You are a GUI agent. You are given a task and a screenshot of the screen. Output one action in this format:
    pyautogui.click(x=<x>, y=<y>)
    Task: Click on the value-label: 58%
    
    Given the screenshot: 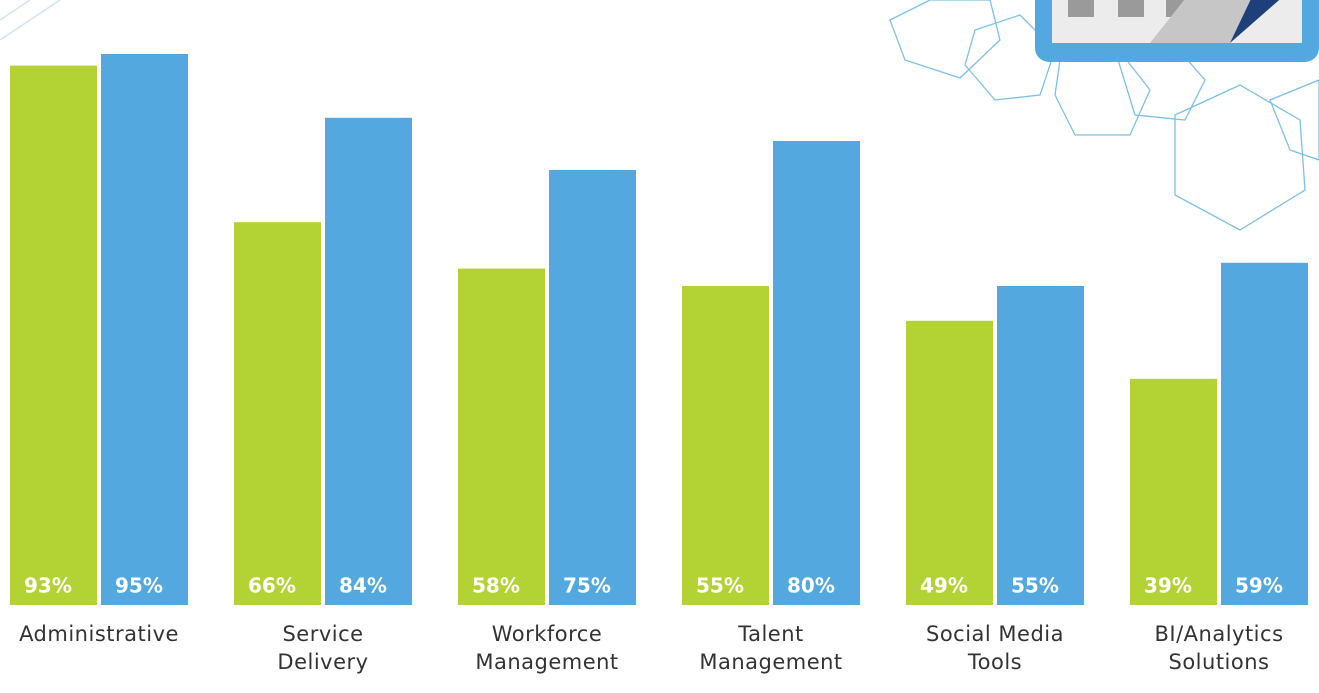 What is the action you would take?
    pyautogui.click(x=496, y=586)
    